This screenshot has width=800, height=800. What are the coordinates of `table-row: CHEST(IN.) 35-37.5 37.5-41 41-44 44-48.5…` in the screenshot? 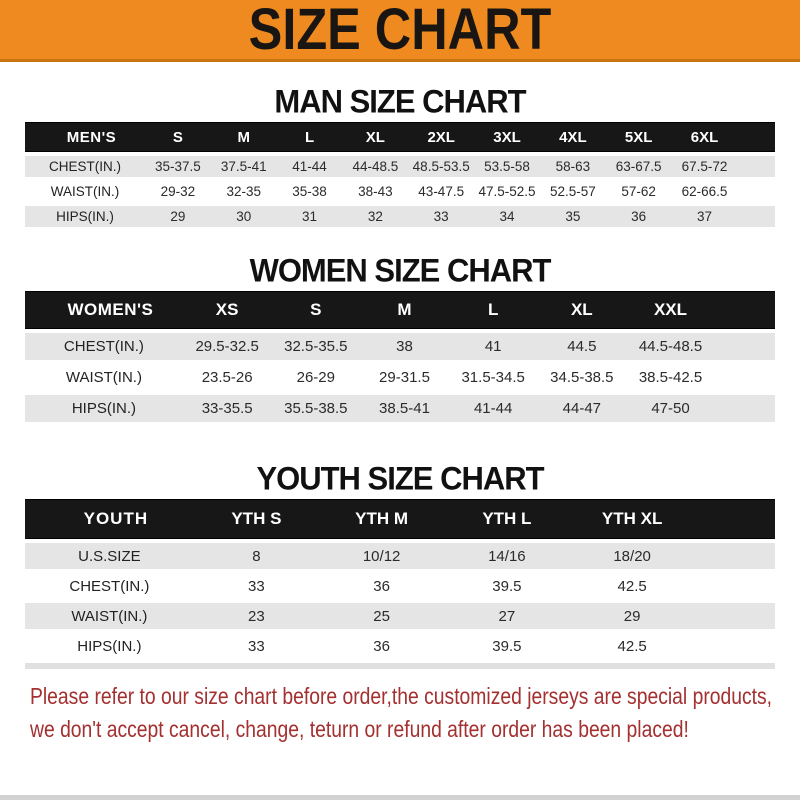 It's located at (400, 166).